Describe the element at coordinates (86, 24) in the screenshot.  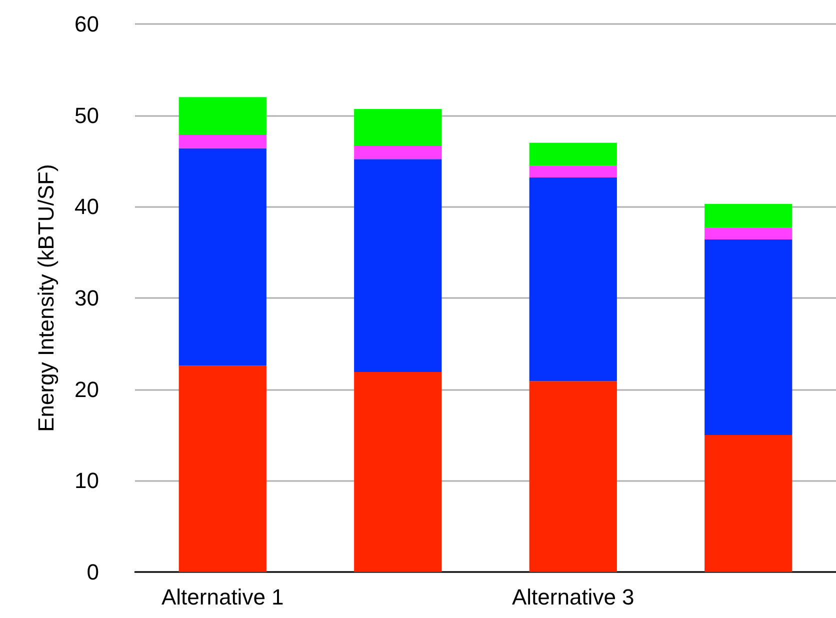
I see `y-tick-label: 60` at that location.